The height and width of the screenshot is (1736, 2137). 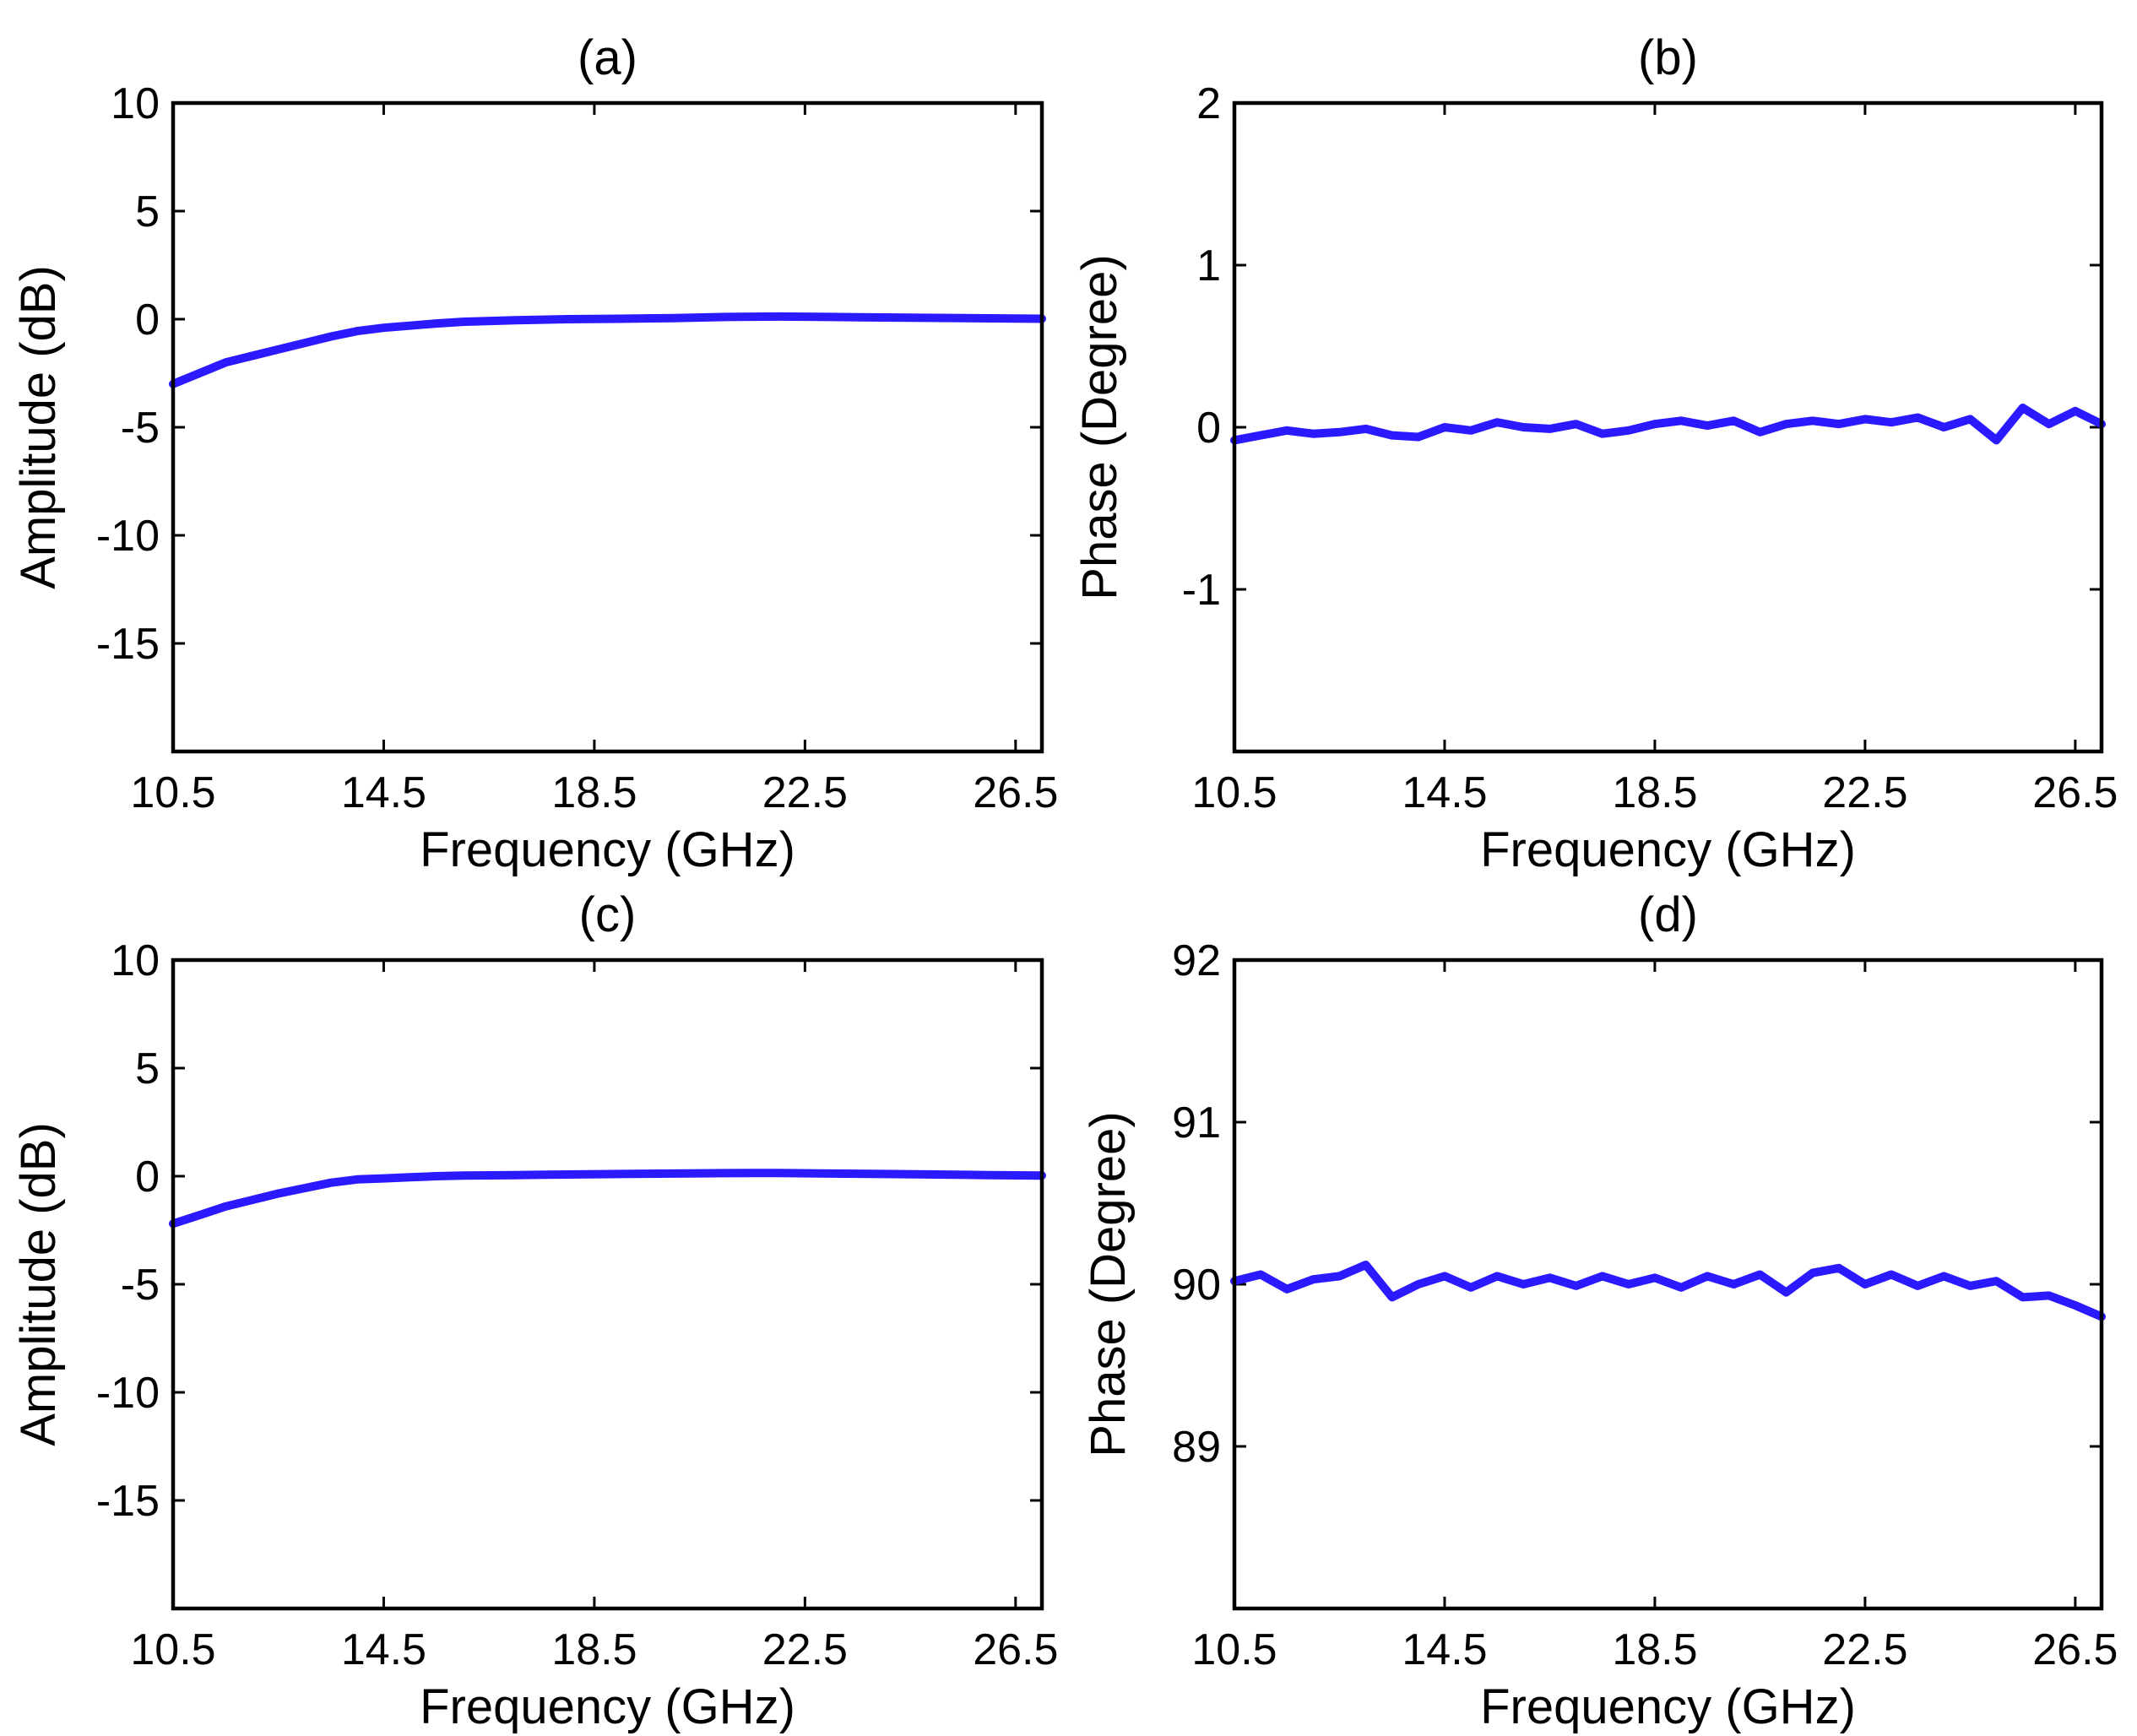 I want to click on chart-title: (c), so click(x=608, y=915).